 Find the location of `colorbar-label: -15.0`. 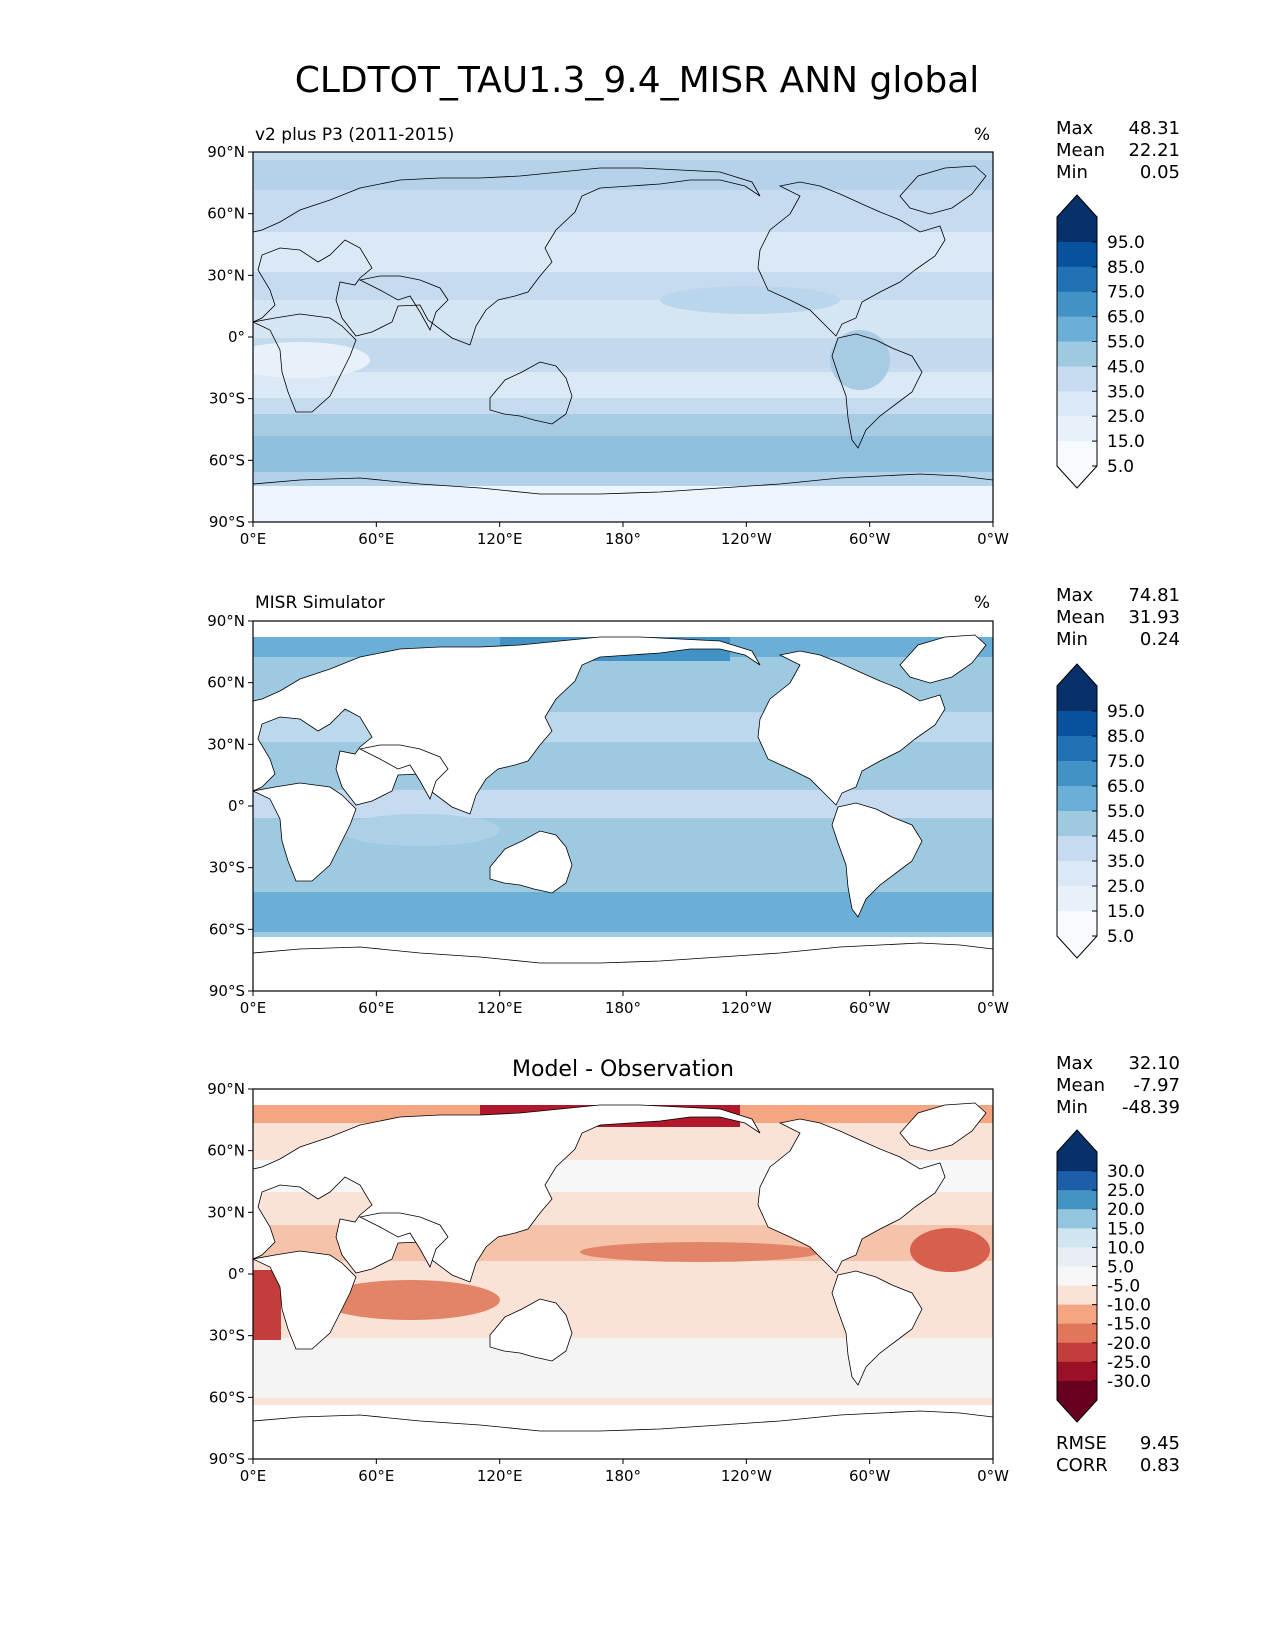

colorbar-label: -15.0 is located at coordinates (1129, 1325).